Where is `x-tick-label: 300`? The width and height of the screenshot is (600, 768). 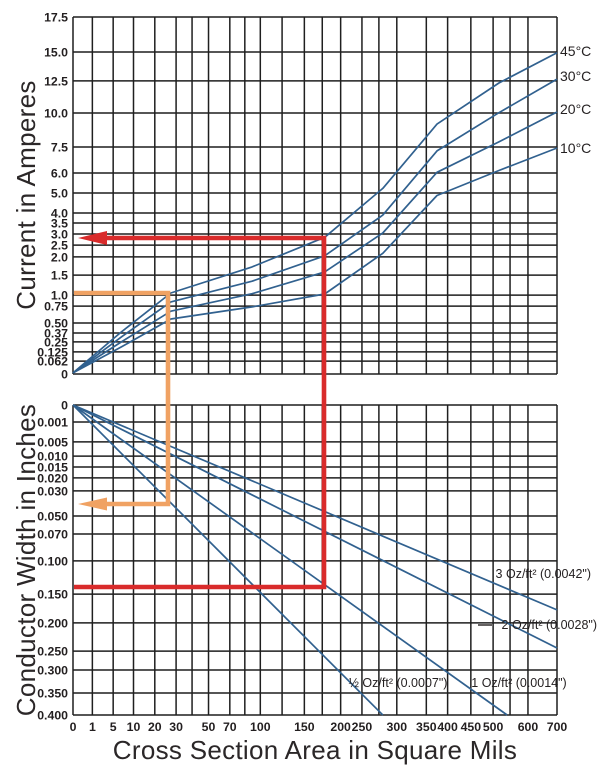
x-tick-label: 300 is located at coordinates (397, 727).